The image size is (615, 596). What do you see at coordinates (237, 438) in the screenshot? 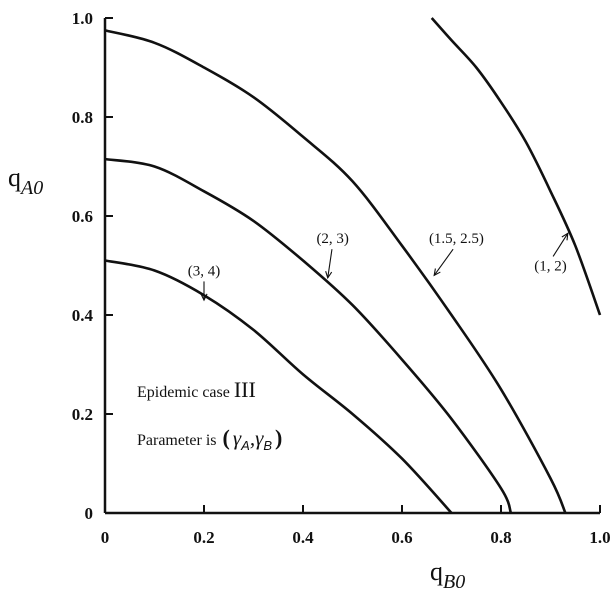
I see `parameter-gamma-a: γ` at bounding box center [237, 438].